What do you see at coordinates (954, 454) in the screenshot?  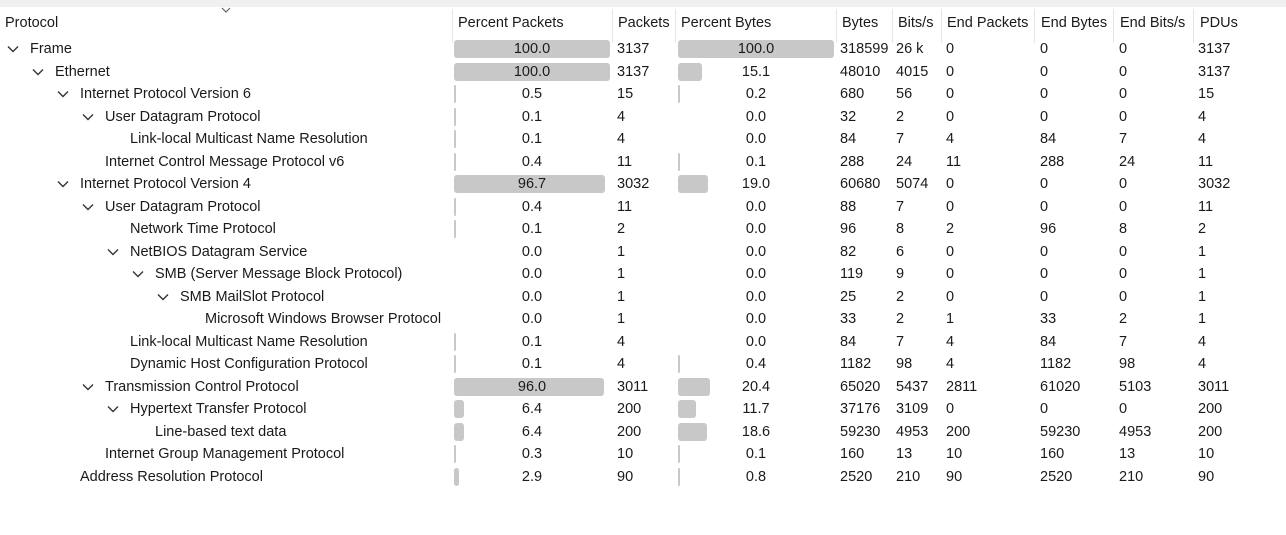 I see `end-packets-cell: 10` at bounding box center [954, 454].